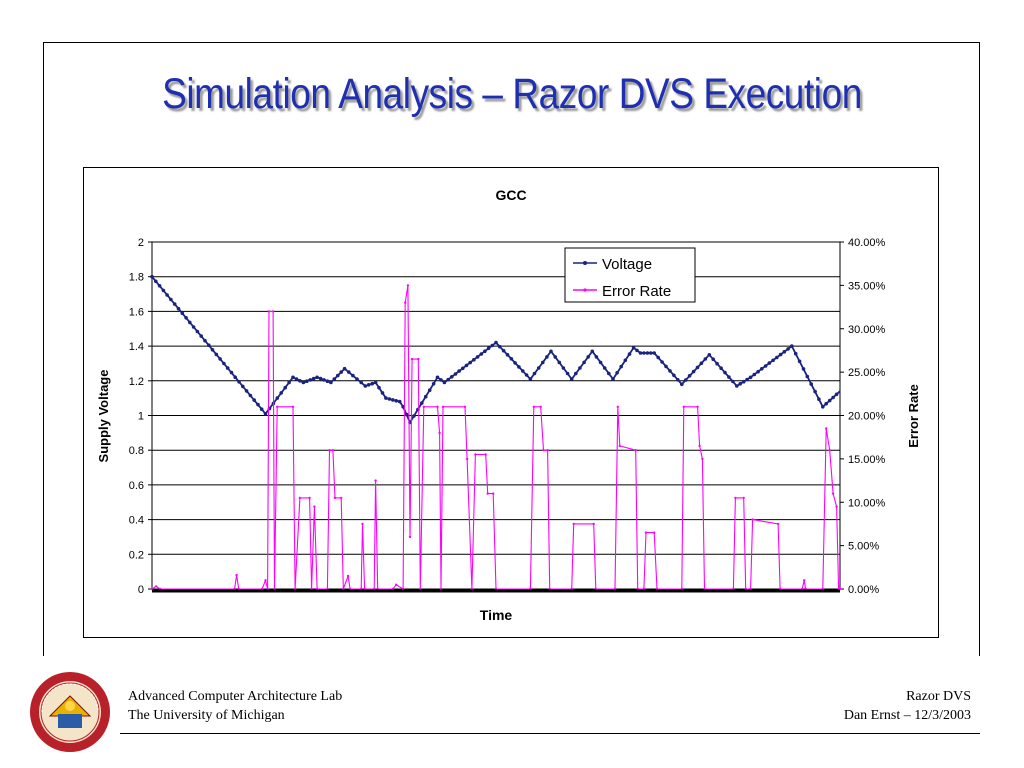 This screenshot has height=768, width=1024. Describe the element at coordinates (141, 590) in the screenshot. I see `y-tick-label: 0` at that location.